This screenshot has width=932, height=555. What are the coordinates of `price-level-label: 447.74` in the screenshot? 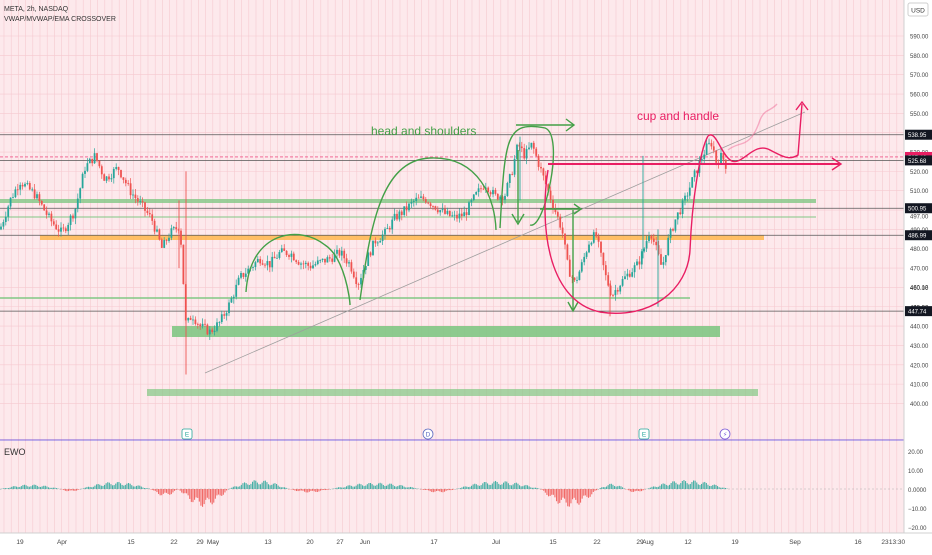 It's located at (917, 313).